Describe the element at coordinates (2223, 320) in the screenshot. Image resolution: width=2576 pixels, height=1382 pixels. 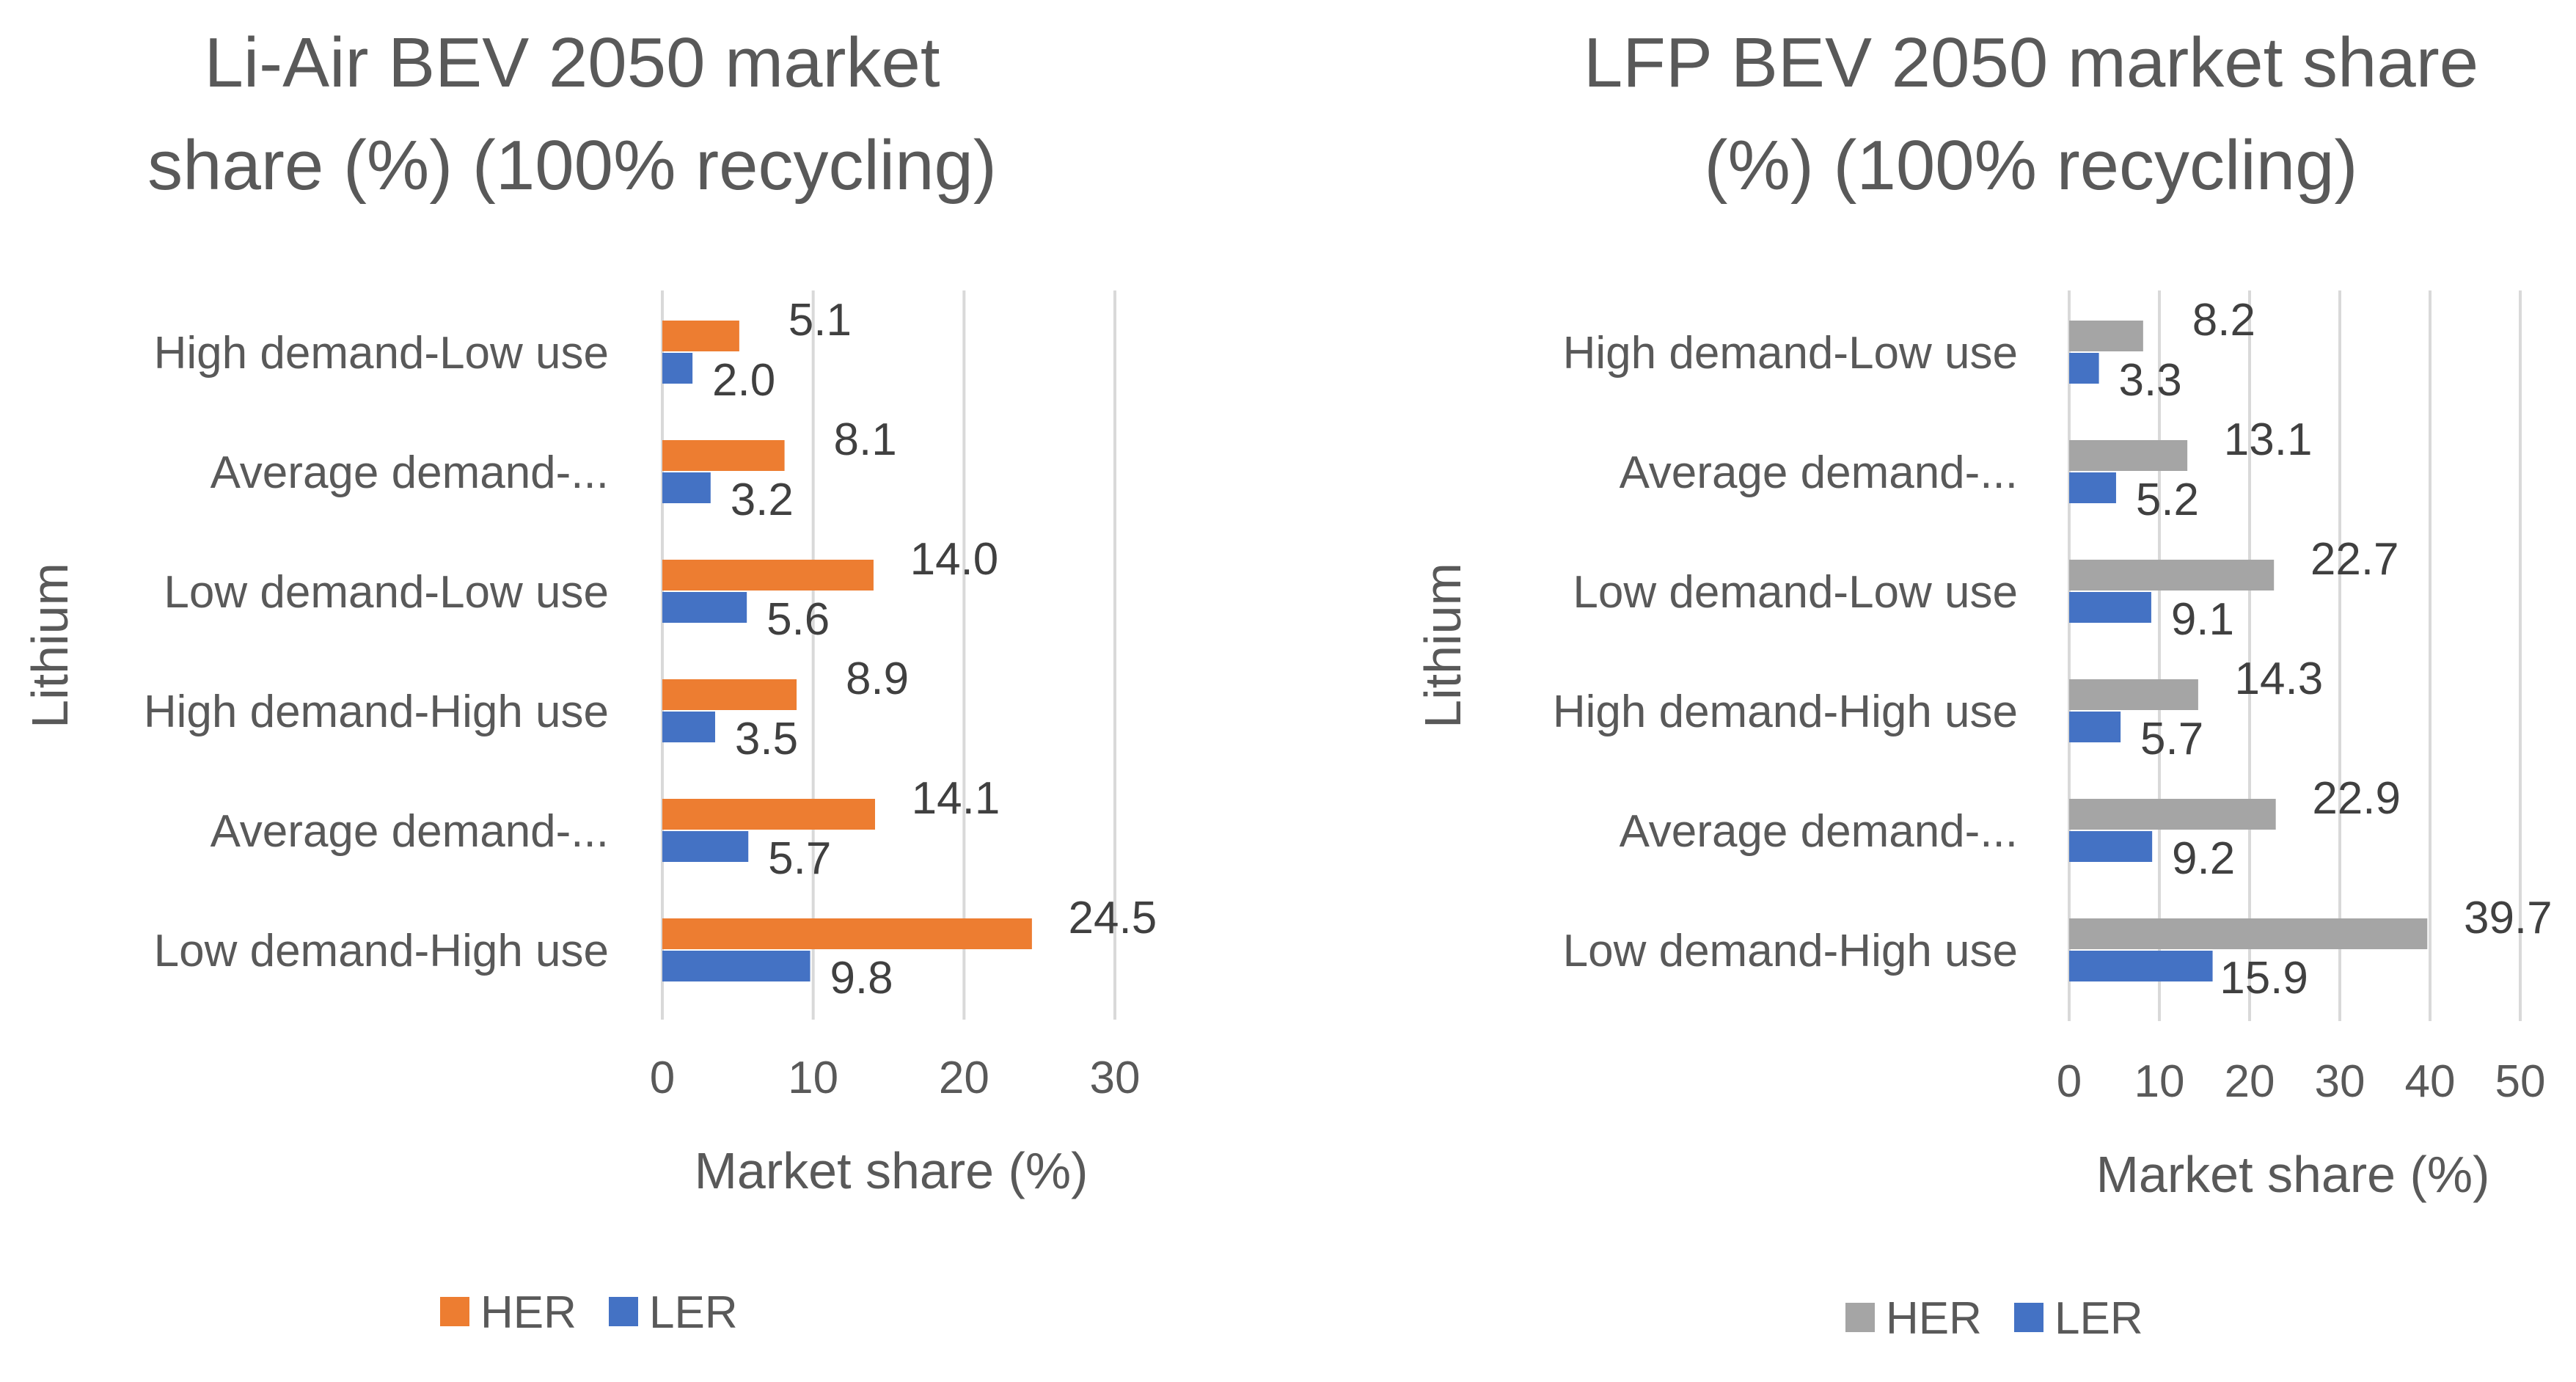
I see `lfp-data-label-her: 8.2` at that location.